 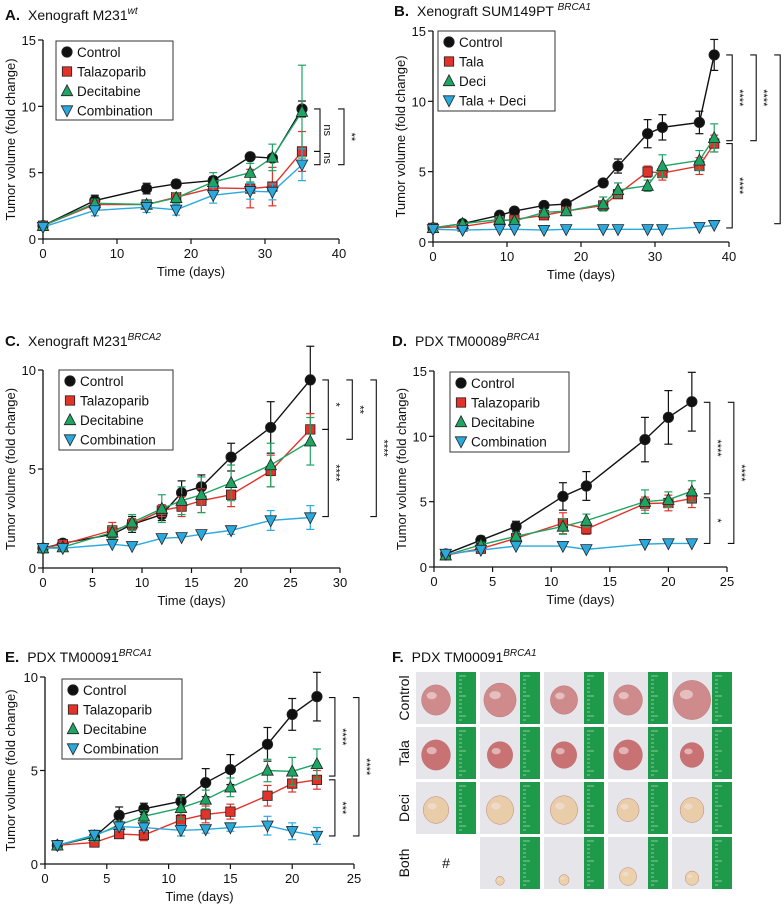 What do you see at coordinates (359, 409) in the screenshot?
I see `significance-label: **` at bounding box center [359, 409].